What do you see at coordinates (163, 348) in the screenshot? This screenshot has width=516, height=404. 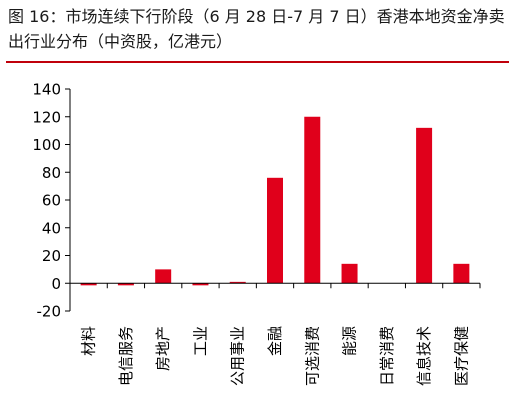 I see `x-tick-label: 房地产` at bounding box center [163, 348].